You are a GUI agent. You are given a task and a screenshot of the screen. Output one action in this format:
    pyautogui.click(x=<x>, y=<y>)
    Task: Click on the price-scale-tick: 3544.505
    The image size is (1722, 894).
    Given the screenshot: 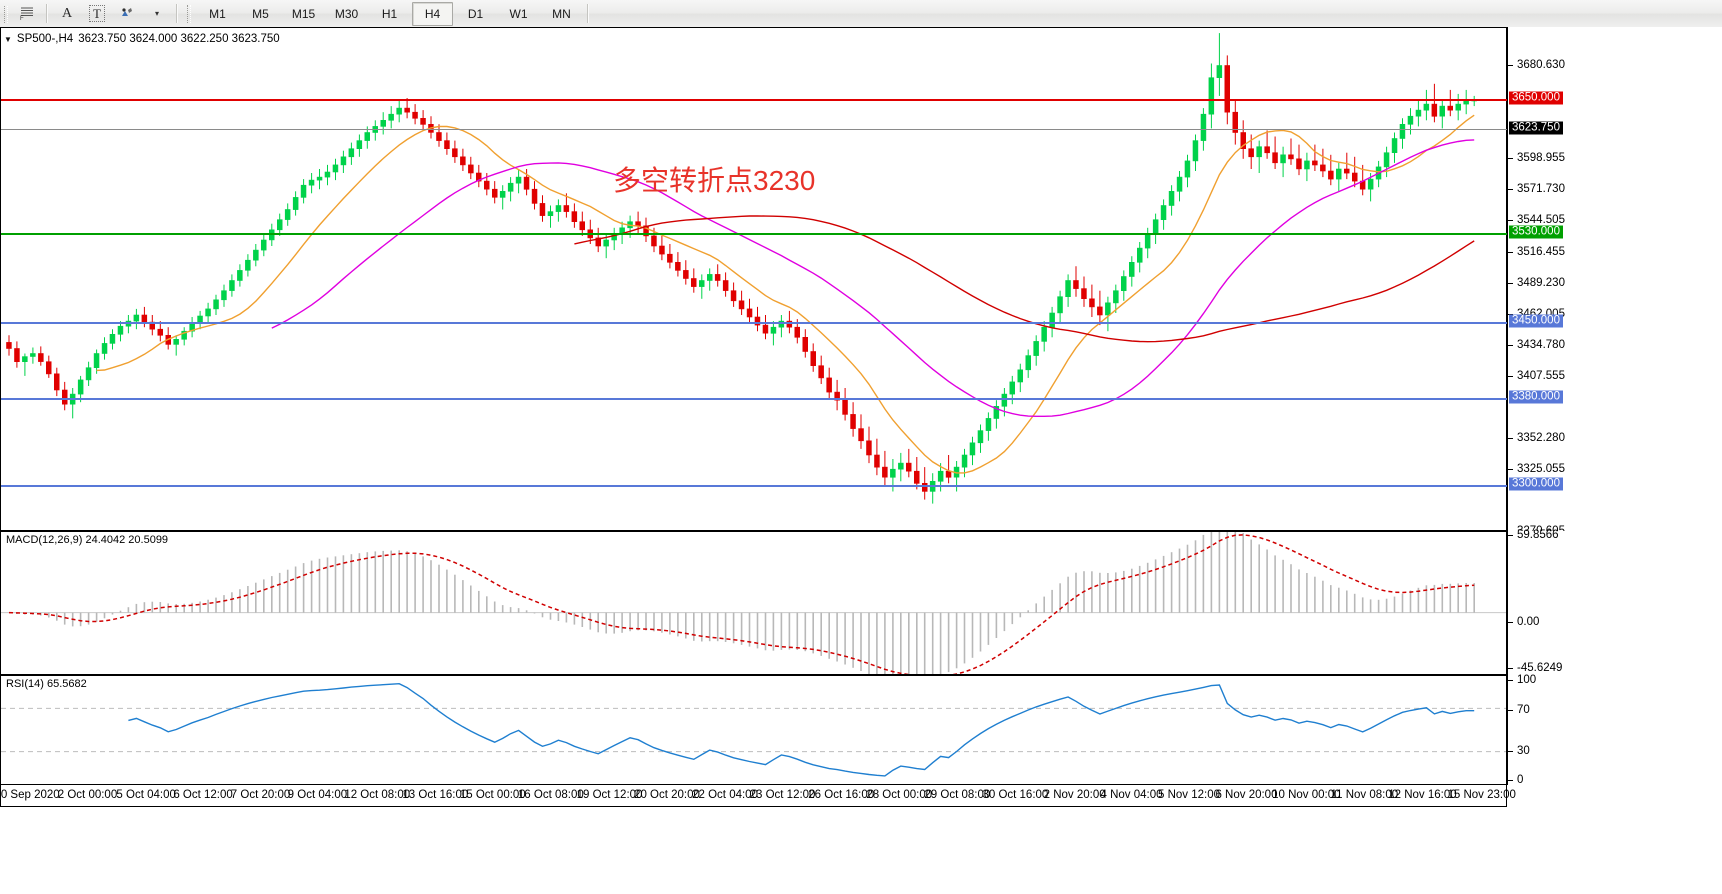 What is the action you would take?
    pyautogui.click(x=1536, y=220)
    